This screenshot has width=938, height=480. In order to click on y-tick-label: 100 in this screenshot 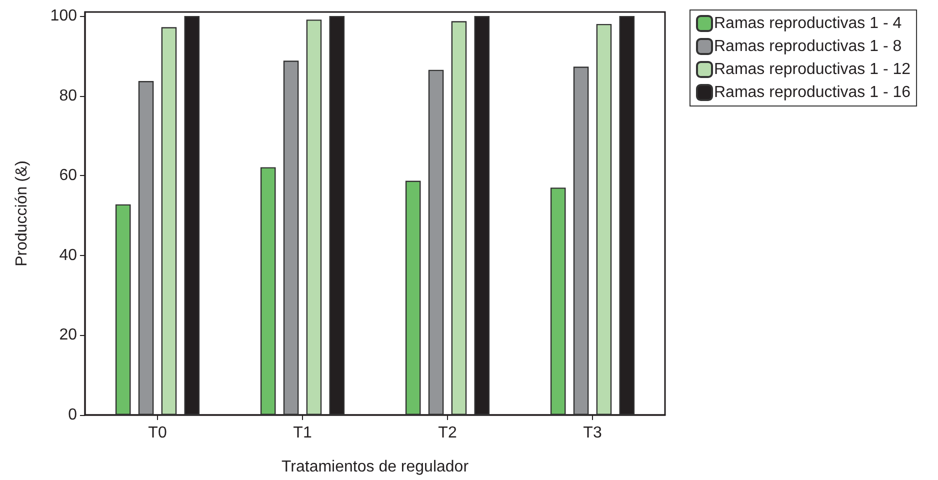, I will do `click(64, 15)`.